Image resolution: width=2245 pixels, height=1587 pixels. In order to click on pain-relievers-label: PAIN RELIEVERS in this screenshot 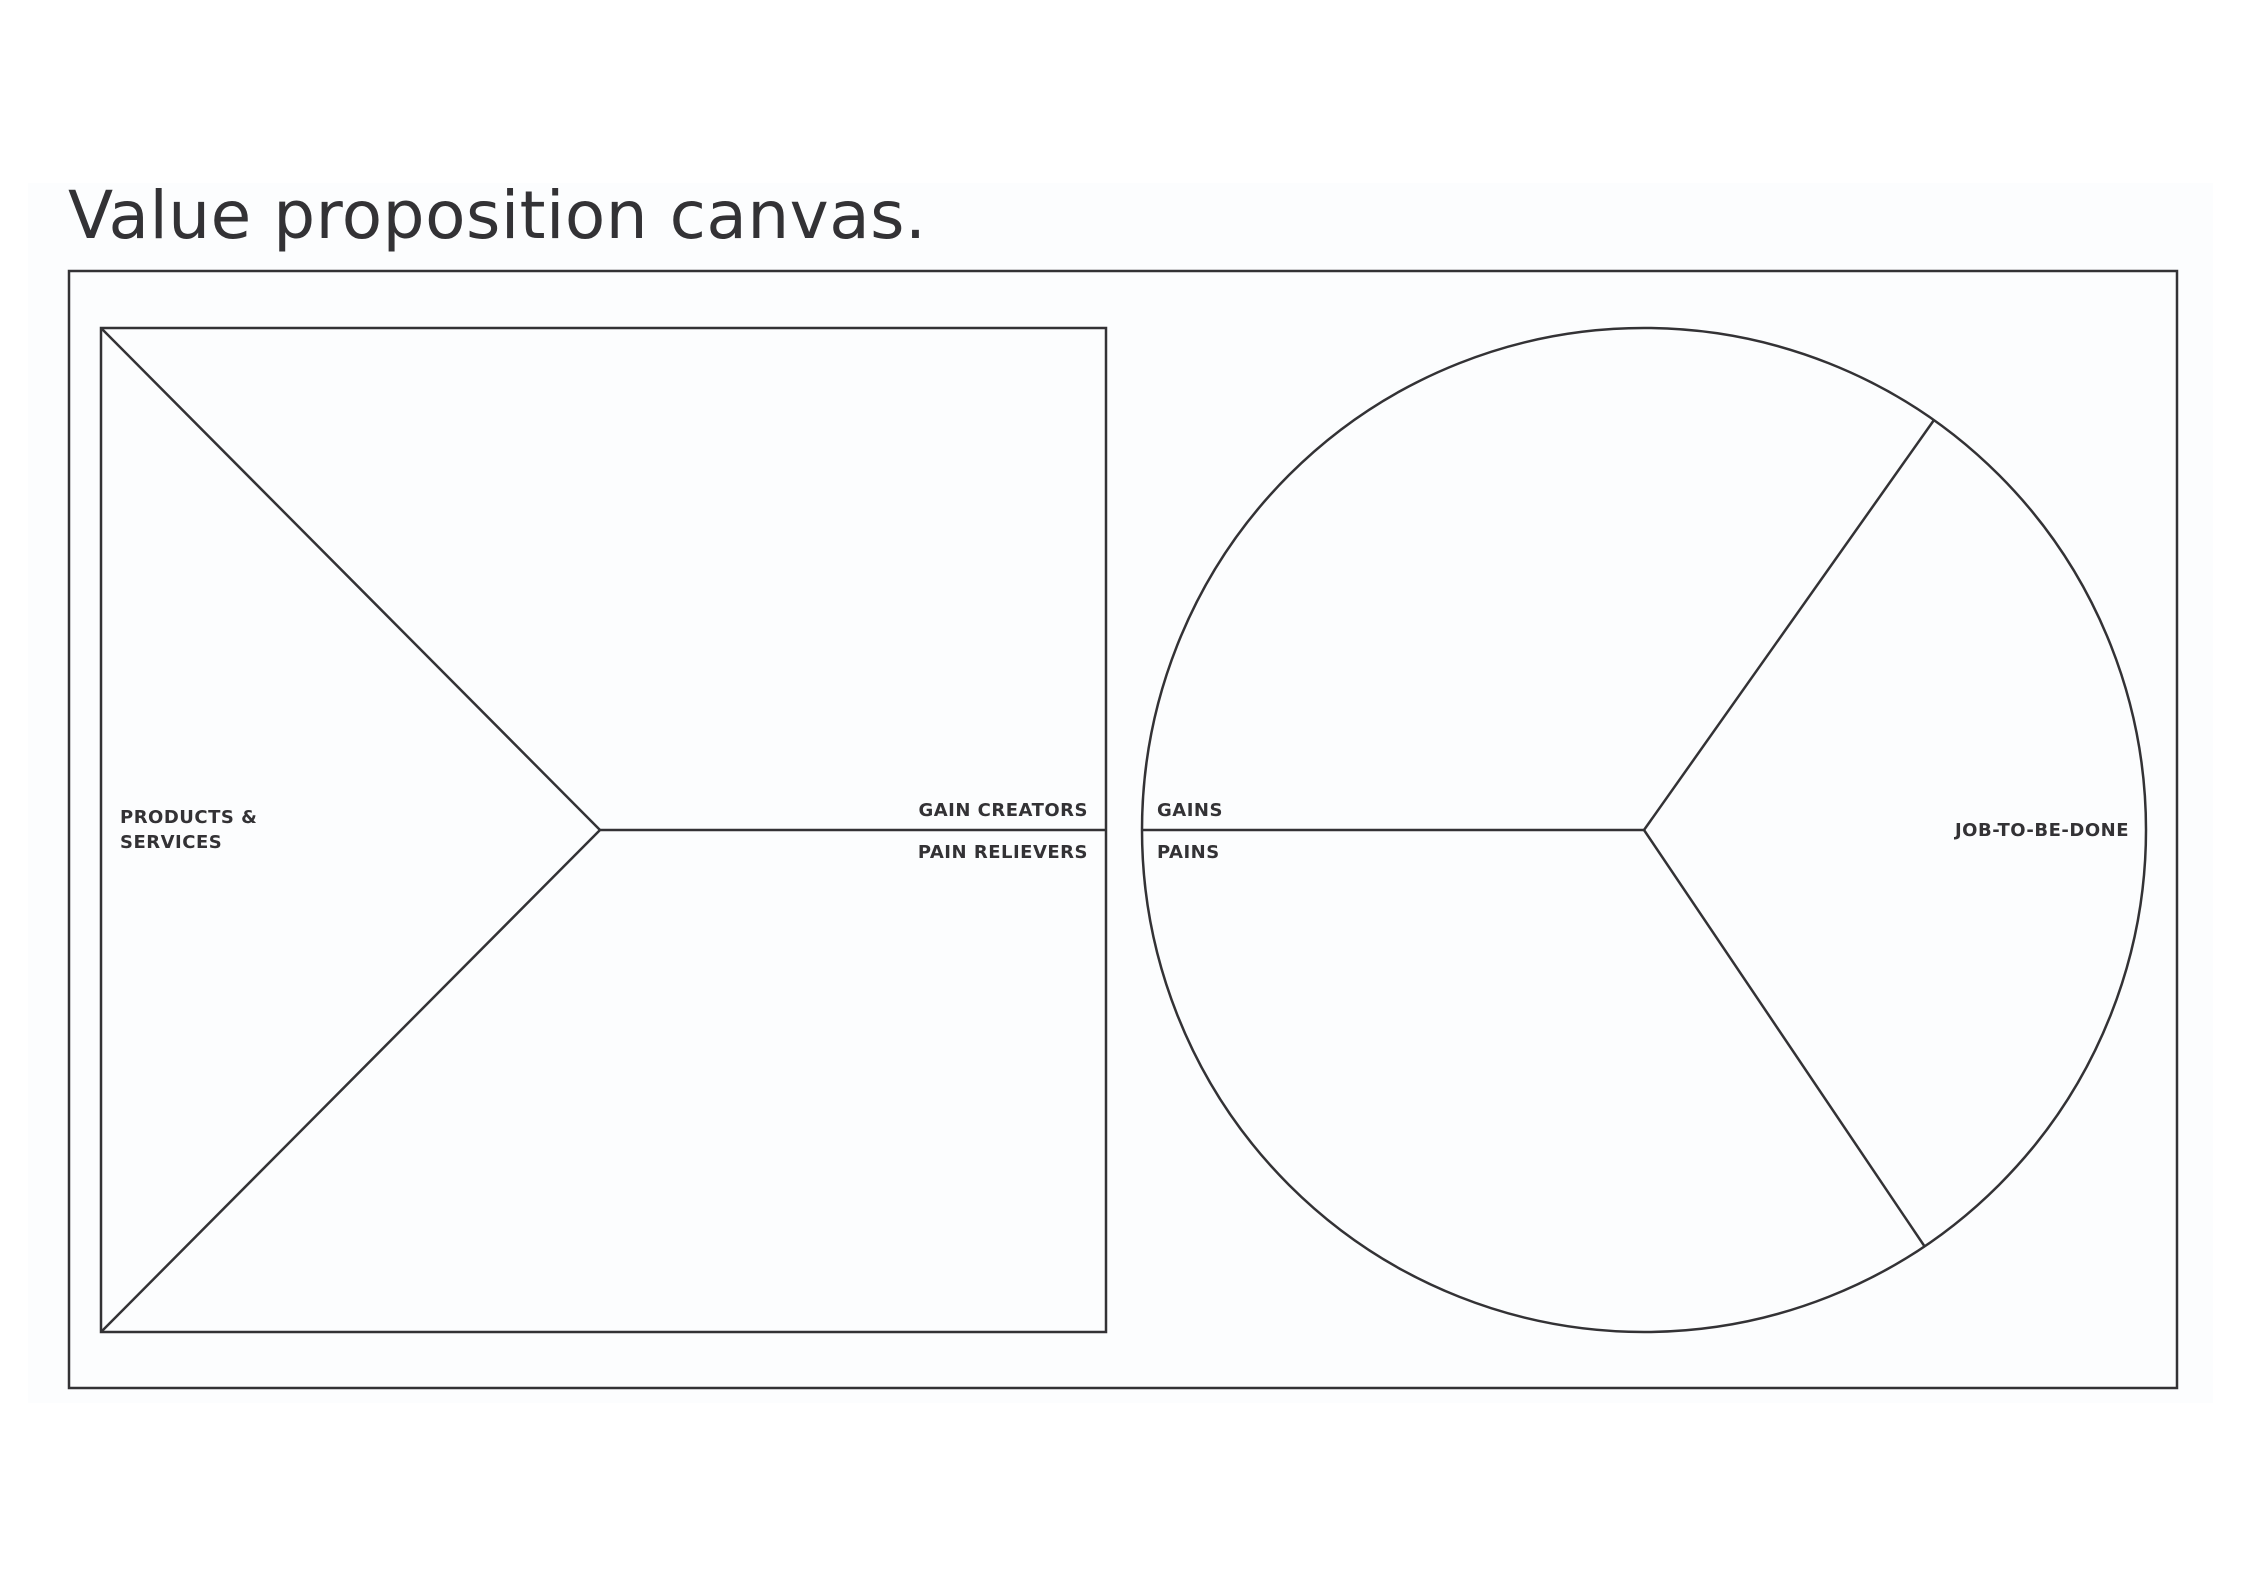, I will do `click(1003, 852)`.